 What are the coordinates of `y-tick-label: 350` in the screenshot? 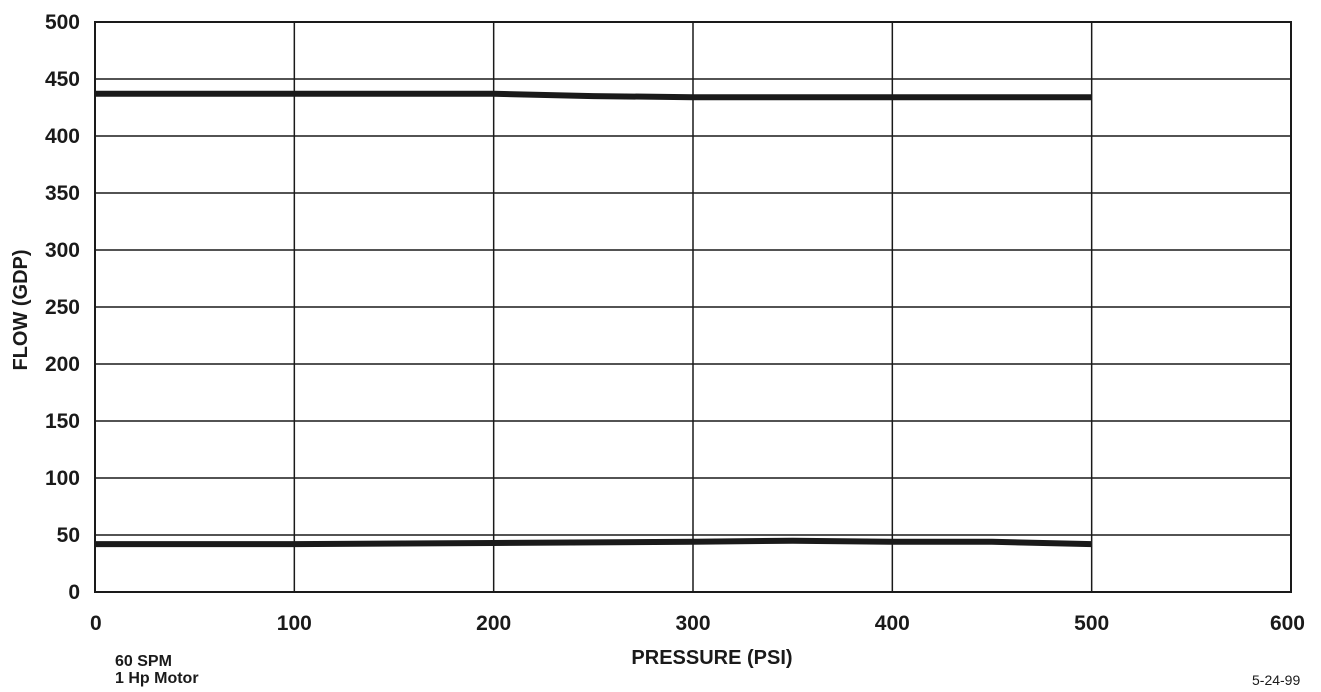 It's located at (62, 193).